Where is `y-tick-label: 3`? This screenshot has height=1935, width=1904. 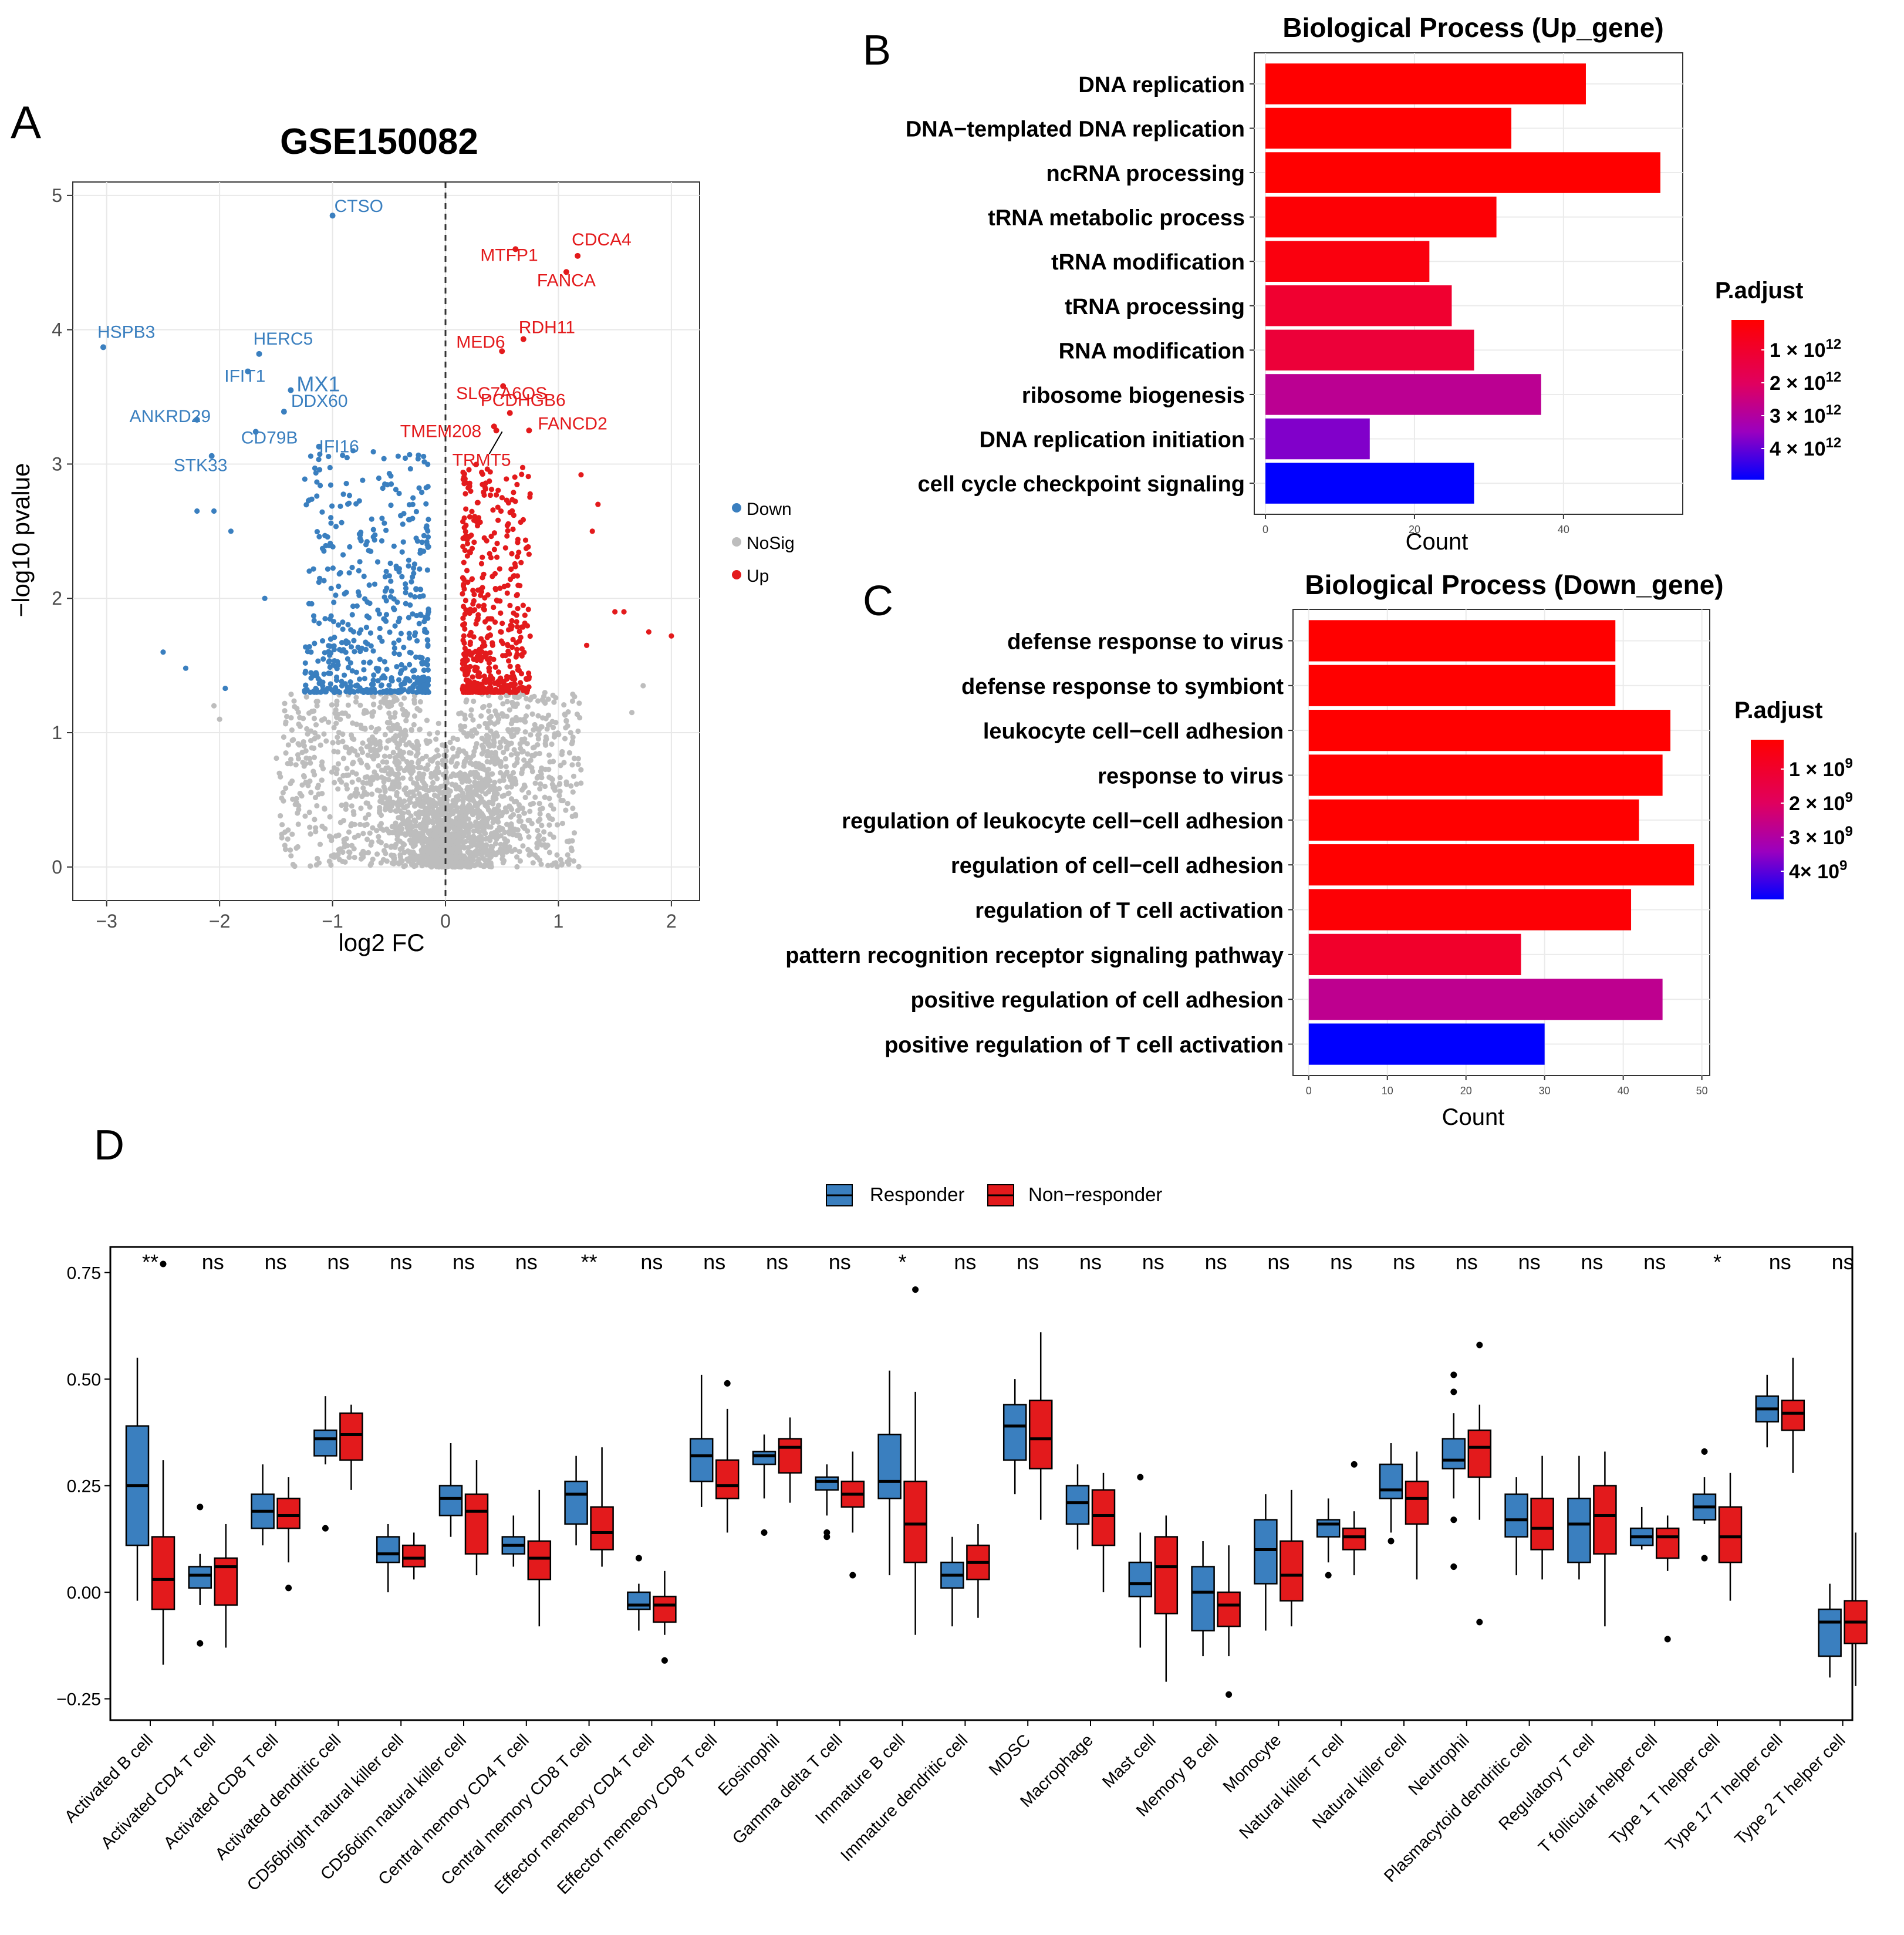 y-tick-label: 3 is located at coordinates (57, 463).